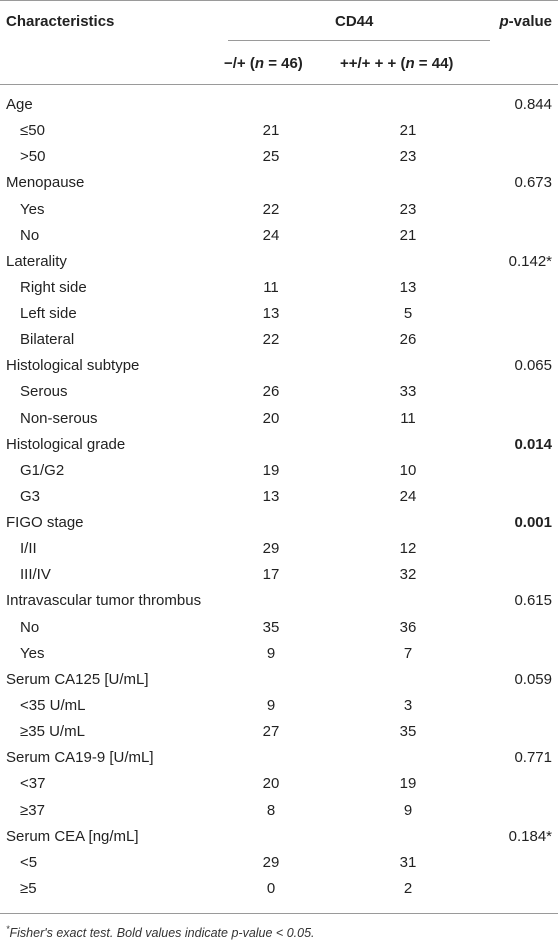 This screenshot has height=946, width=558. Describe the element at coordinates (533, 183) in the screenshot. I see `cell-pvalue: 0.673` at that location.